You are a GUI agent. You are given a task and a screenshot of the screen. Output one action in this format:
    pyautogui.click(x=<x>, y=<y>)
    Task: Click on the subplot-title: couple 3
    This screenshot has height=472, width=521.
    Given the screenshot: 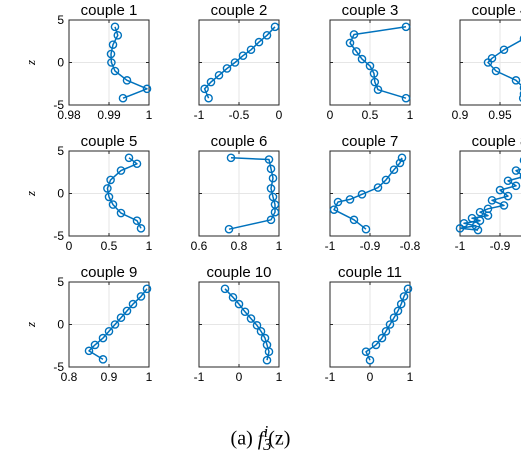 What is the action you would take?
    pyautogui.click(x=370, y=10)
    